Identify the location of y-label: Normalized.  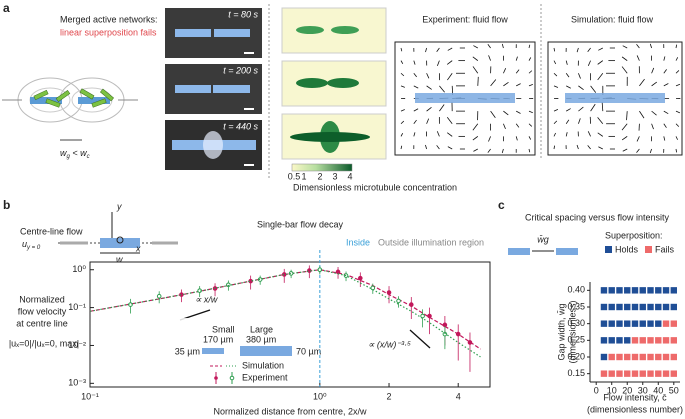
(42, 299).